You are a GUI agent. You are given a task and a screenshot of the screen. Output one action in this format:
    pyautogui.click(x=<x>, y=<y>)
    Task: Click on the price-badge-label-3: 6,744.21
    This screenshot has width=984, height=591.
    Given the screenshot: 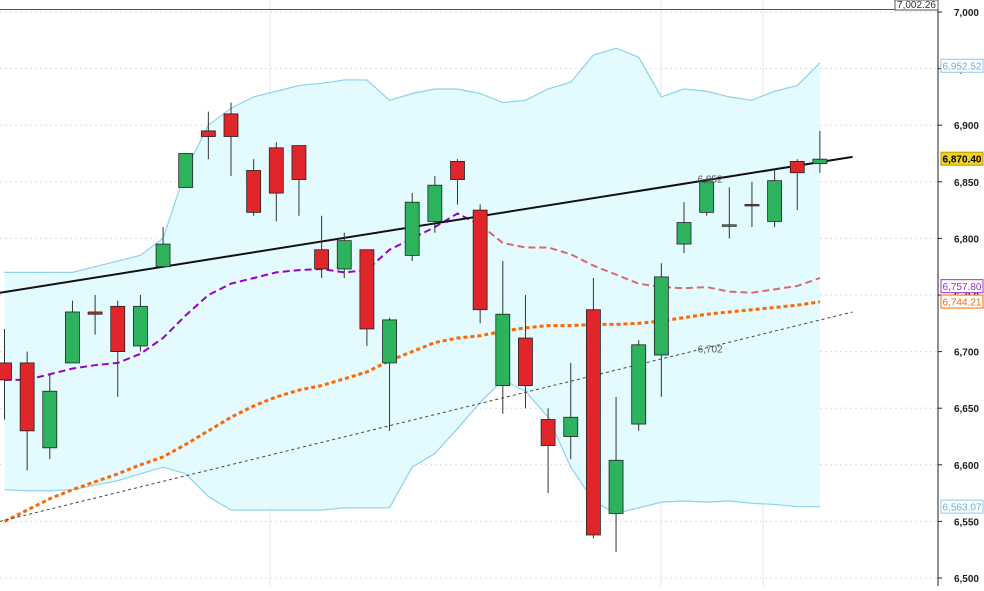 What is the action you would take?
    pyautogui.click(x=962, y=303)
    